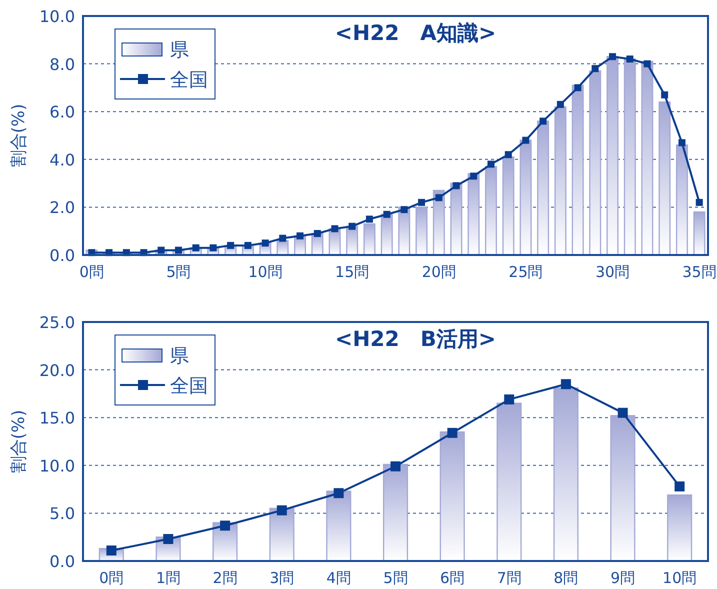 The height and width of the screenshot is (589, 717). Describe the element at coordinates (62, 160) in the screenshot. I see `y-tick-label: 4.0` at that location.